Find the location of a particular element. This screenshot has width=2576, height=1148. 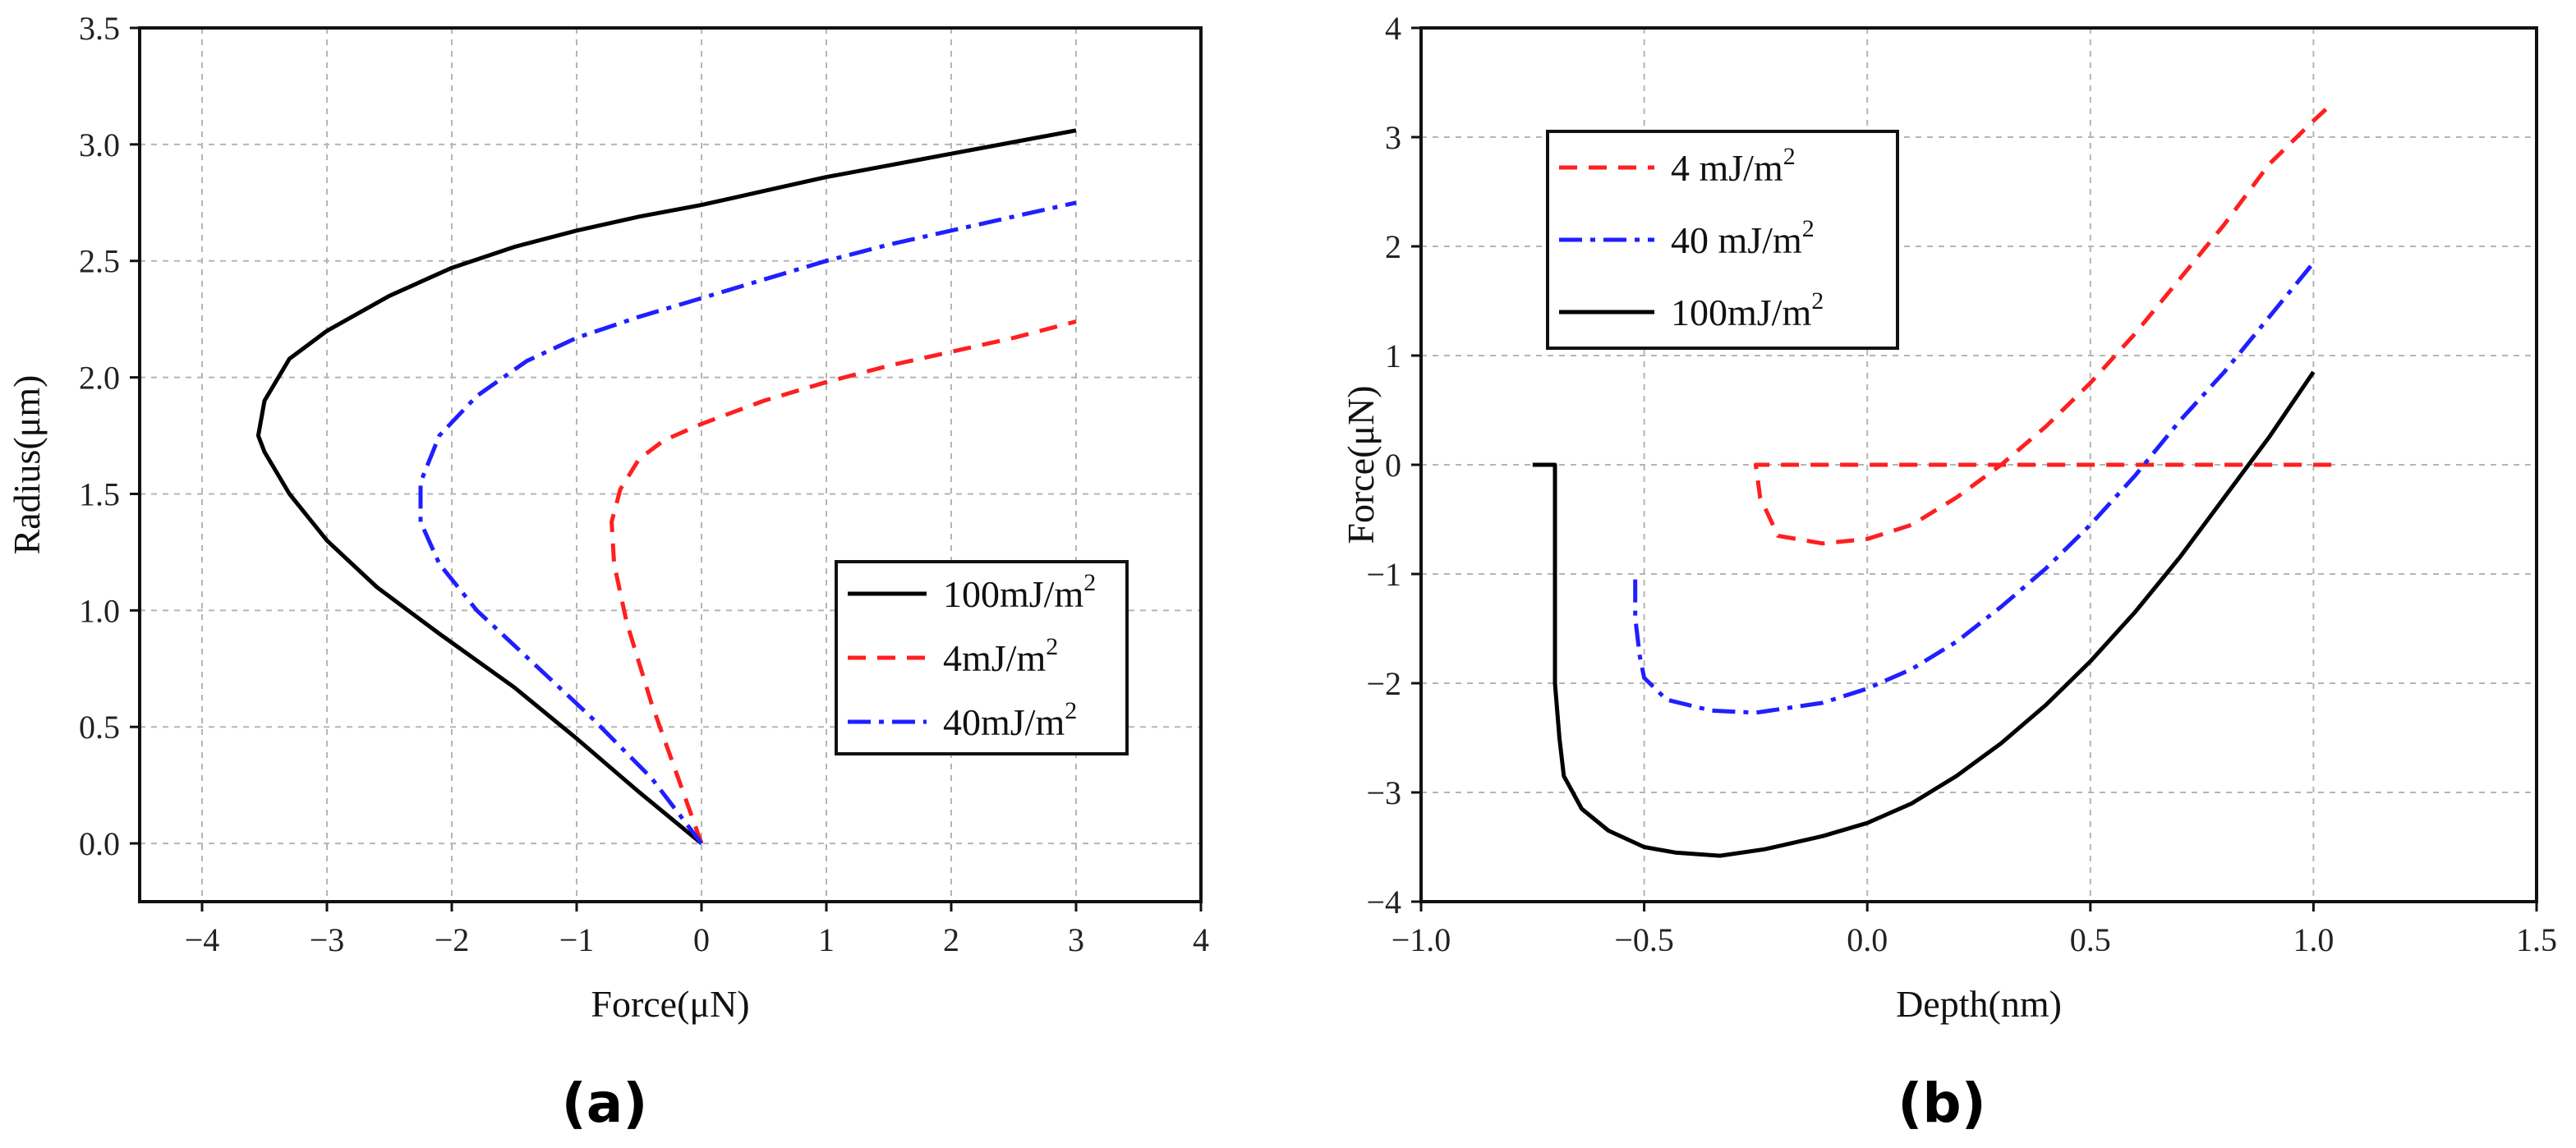

p0-y-tick-label-0: 0.0 is located at coordinates (99, 843).